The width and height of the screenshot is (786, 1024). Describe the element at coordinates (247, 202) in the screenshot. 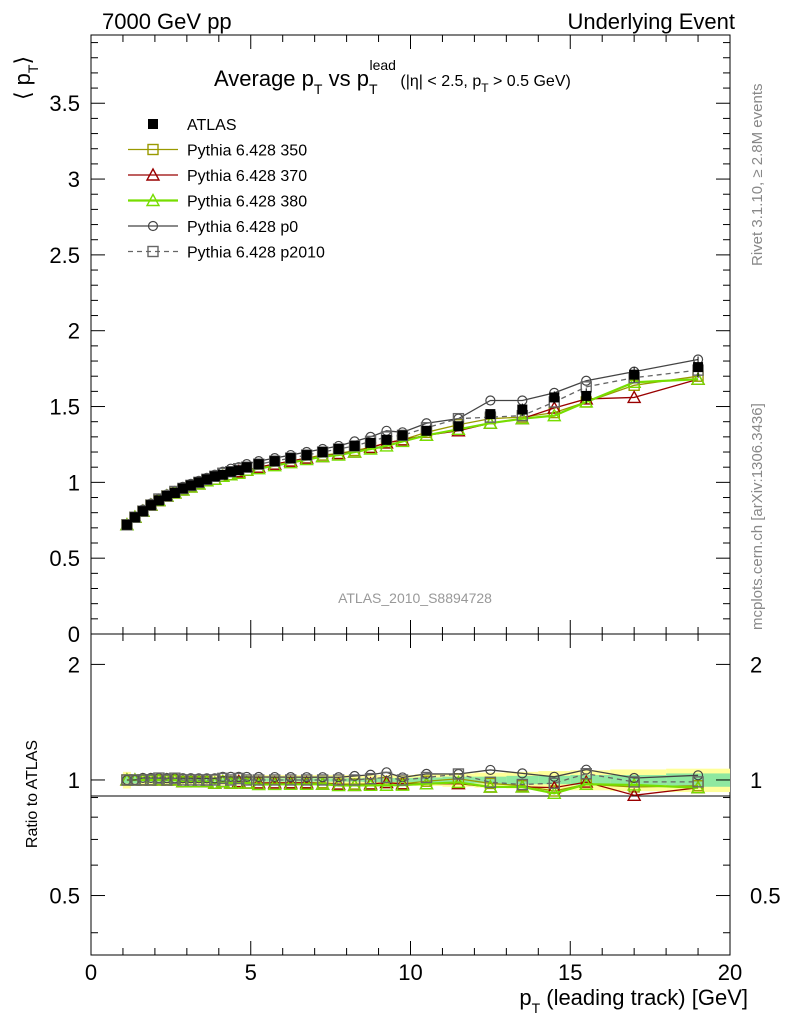

I see `legend-label: Pythia 6.428 380` at that location.